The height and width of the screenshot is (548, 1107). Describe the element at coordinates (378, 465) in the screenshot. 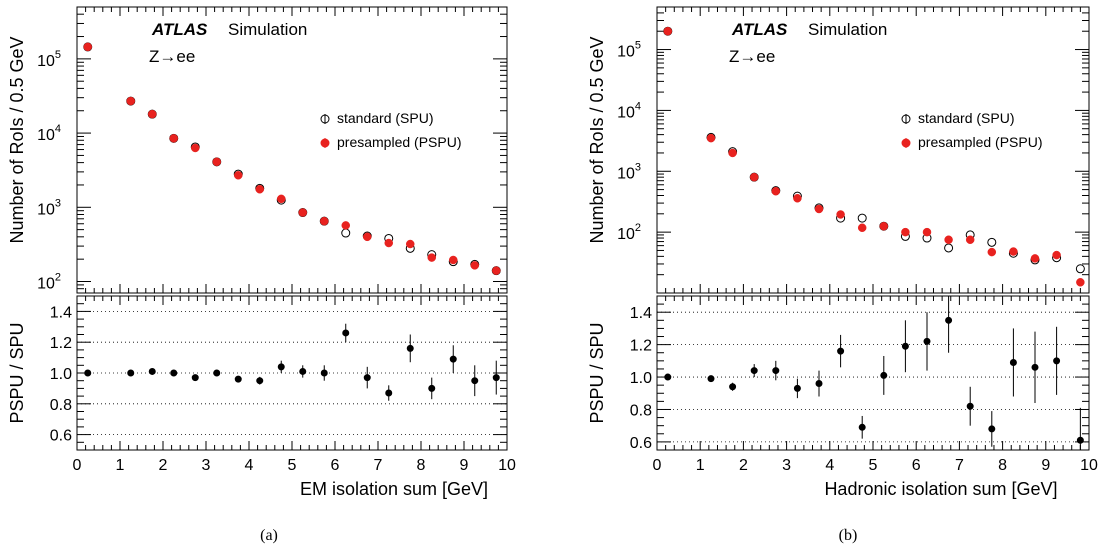

I see `x-tick-label: 7` at that location.